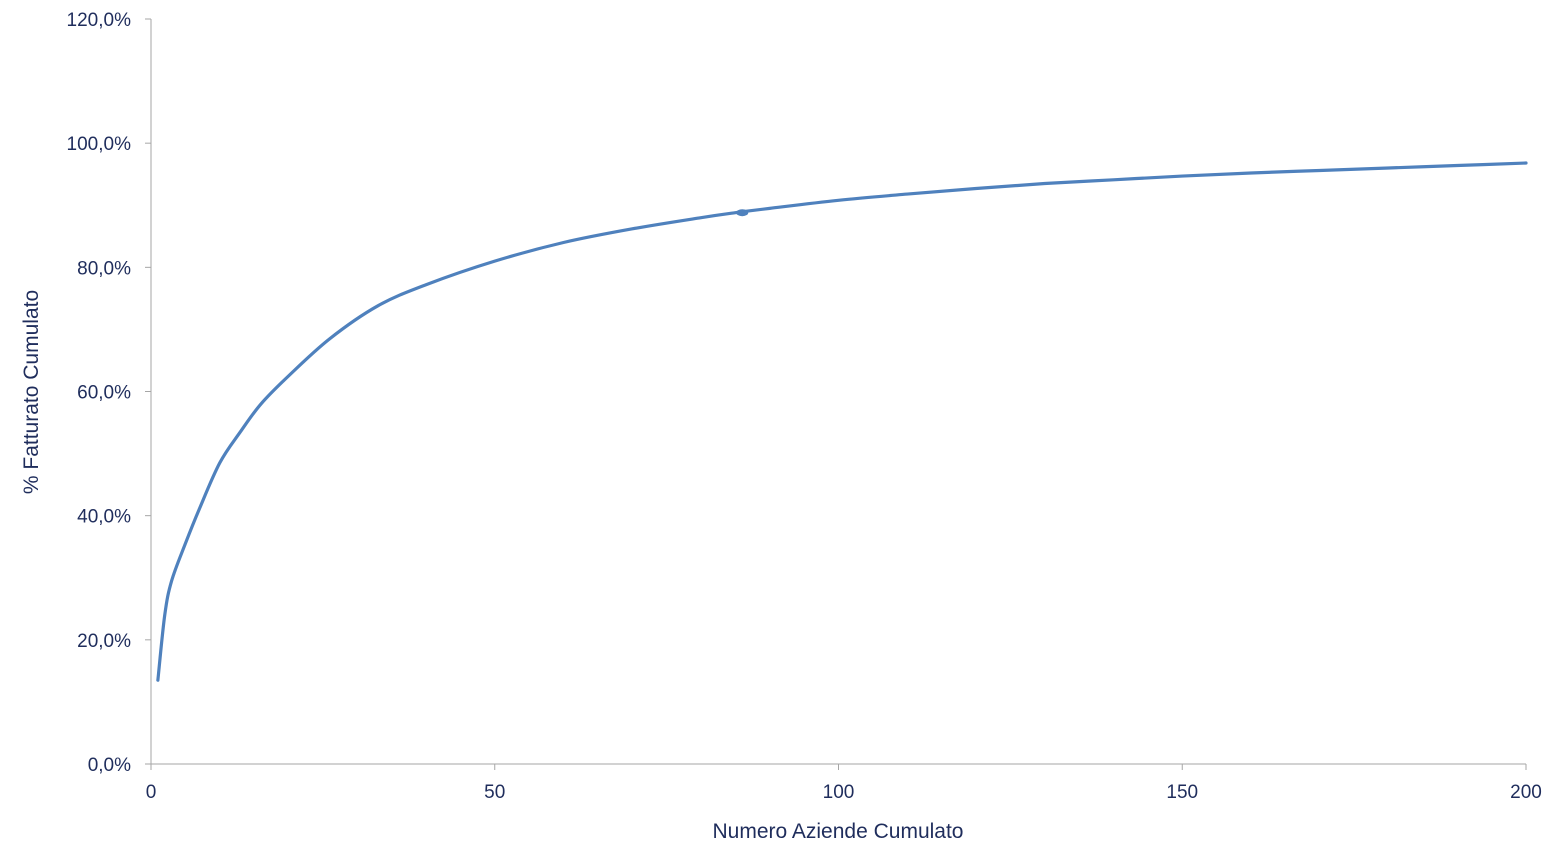 This screenshot has height=842, width=1547. I want to click on y-tick-label: 80,0%, so click(104, 268).